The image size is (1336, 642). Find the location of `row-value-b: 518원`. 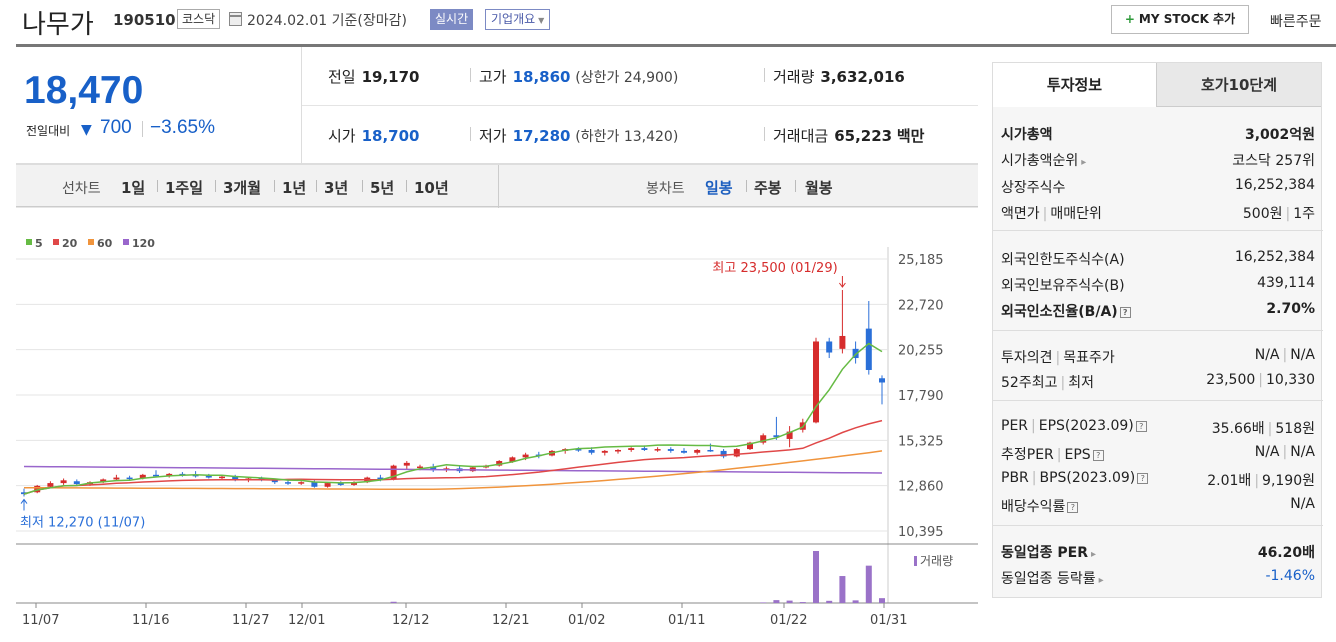

row-value-b: 518원 is located at coordinates (1295, 429).